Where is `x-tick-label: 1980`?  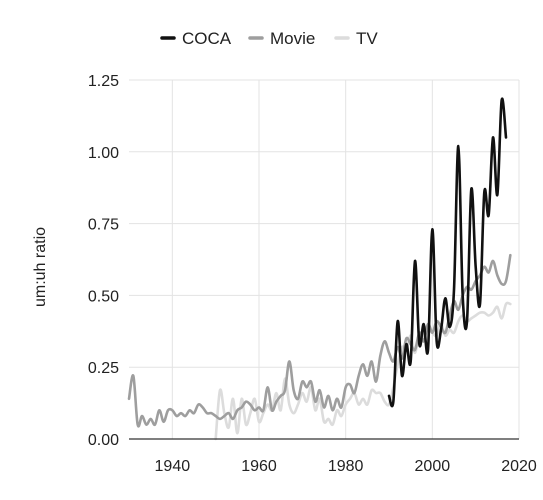 x-tick-label: 1980 is located at coordinates (346, 466).